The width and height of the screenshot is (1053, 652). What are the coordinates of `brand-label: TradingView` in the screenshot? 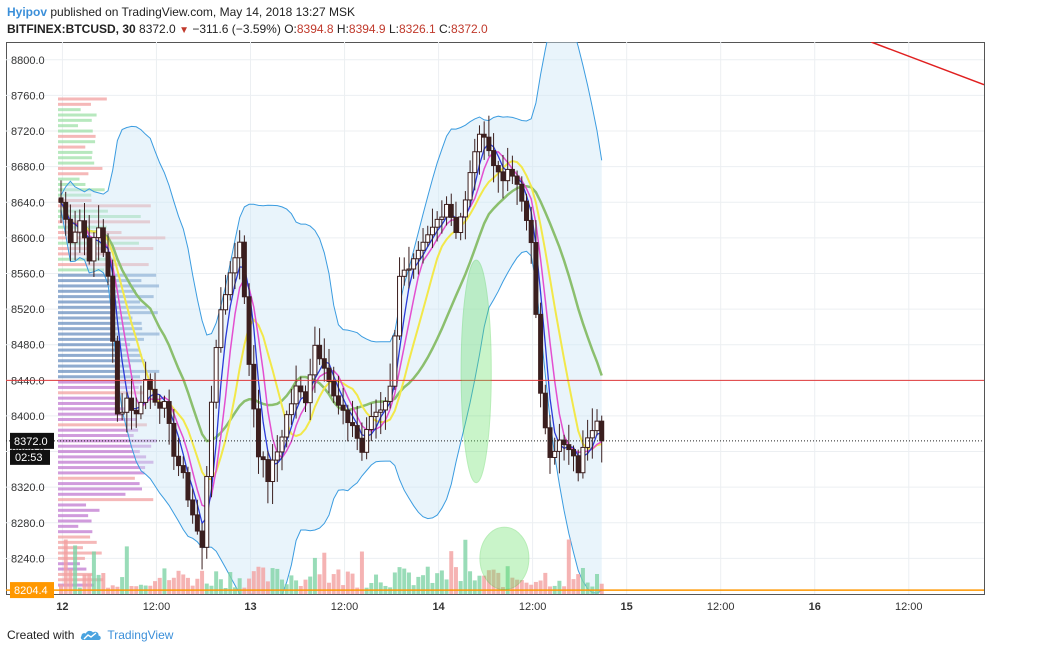 It's located at (140, 635).